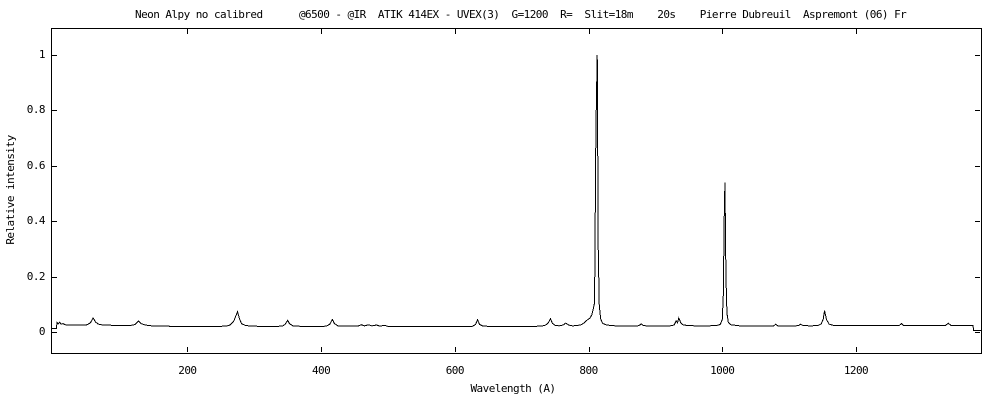 This screenshot has height=400, width=1000. I want to click on x-tick-label: 800, so click(588, 370).